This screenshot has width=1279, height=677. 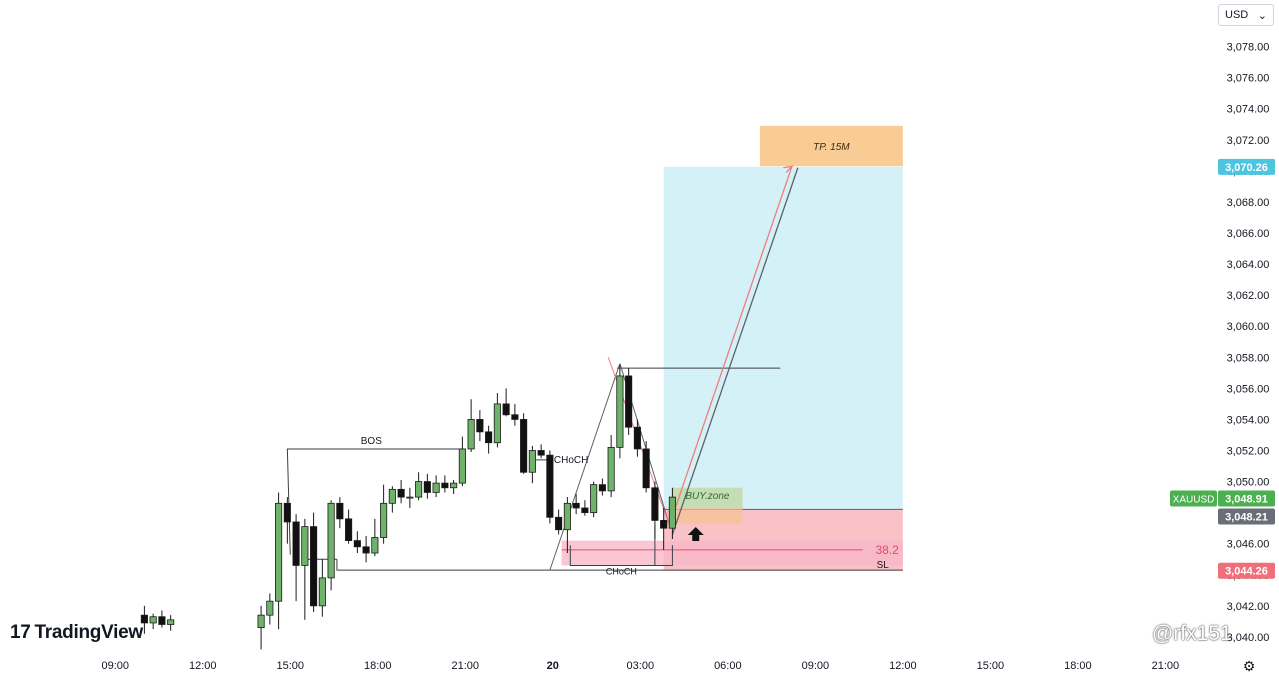 I want to click on buy-zone-label: BUY.zone, so click(x=707, y=496).